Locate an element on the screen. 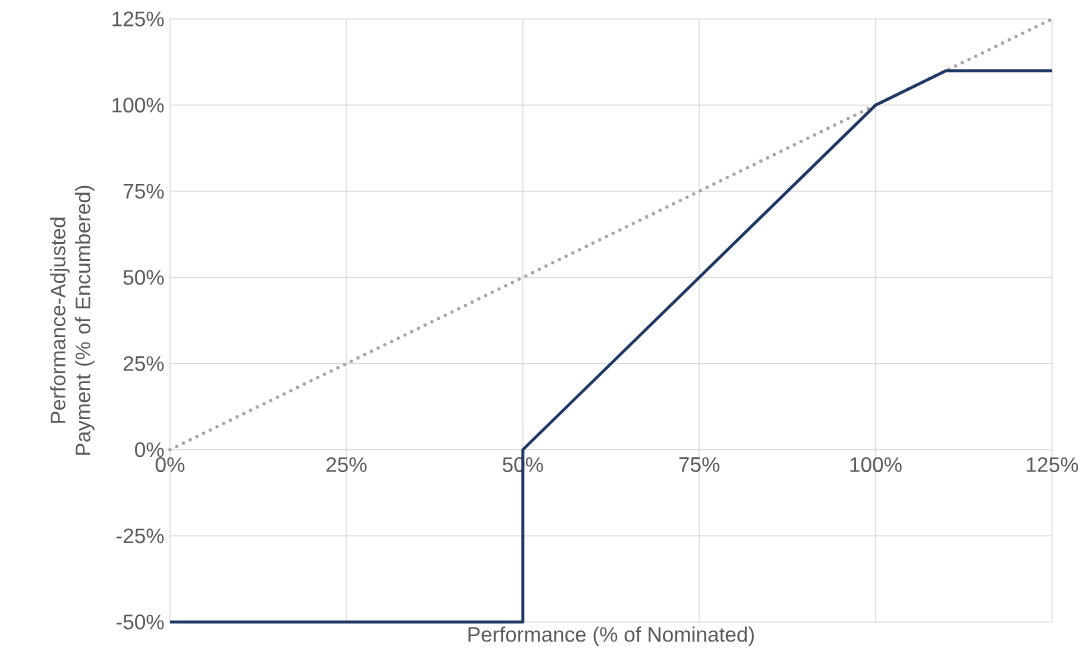  y-tick-label: 100% is located at coordinates (138, 105).